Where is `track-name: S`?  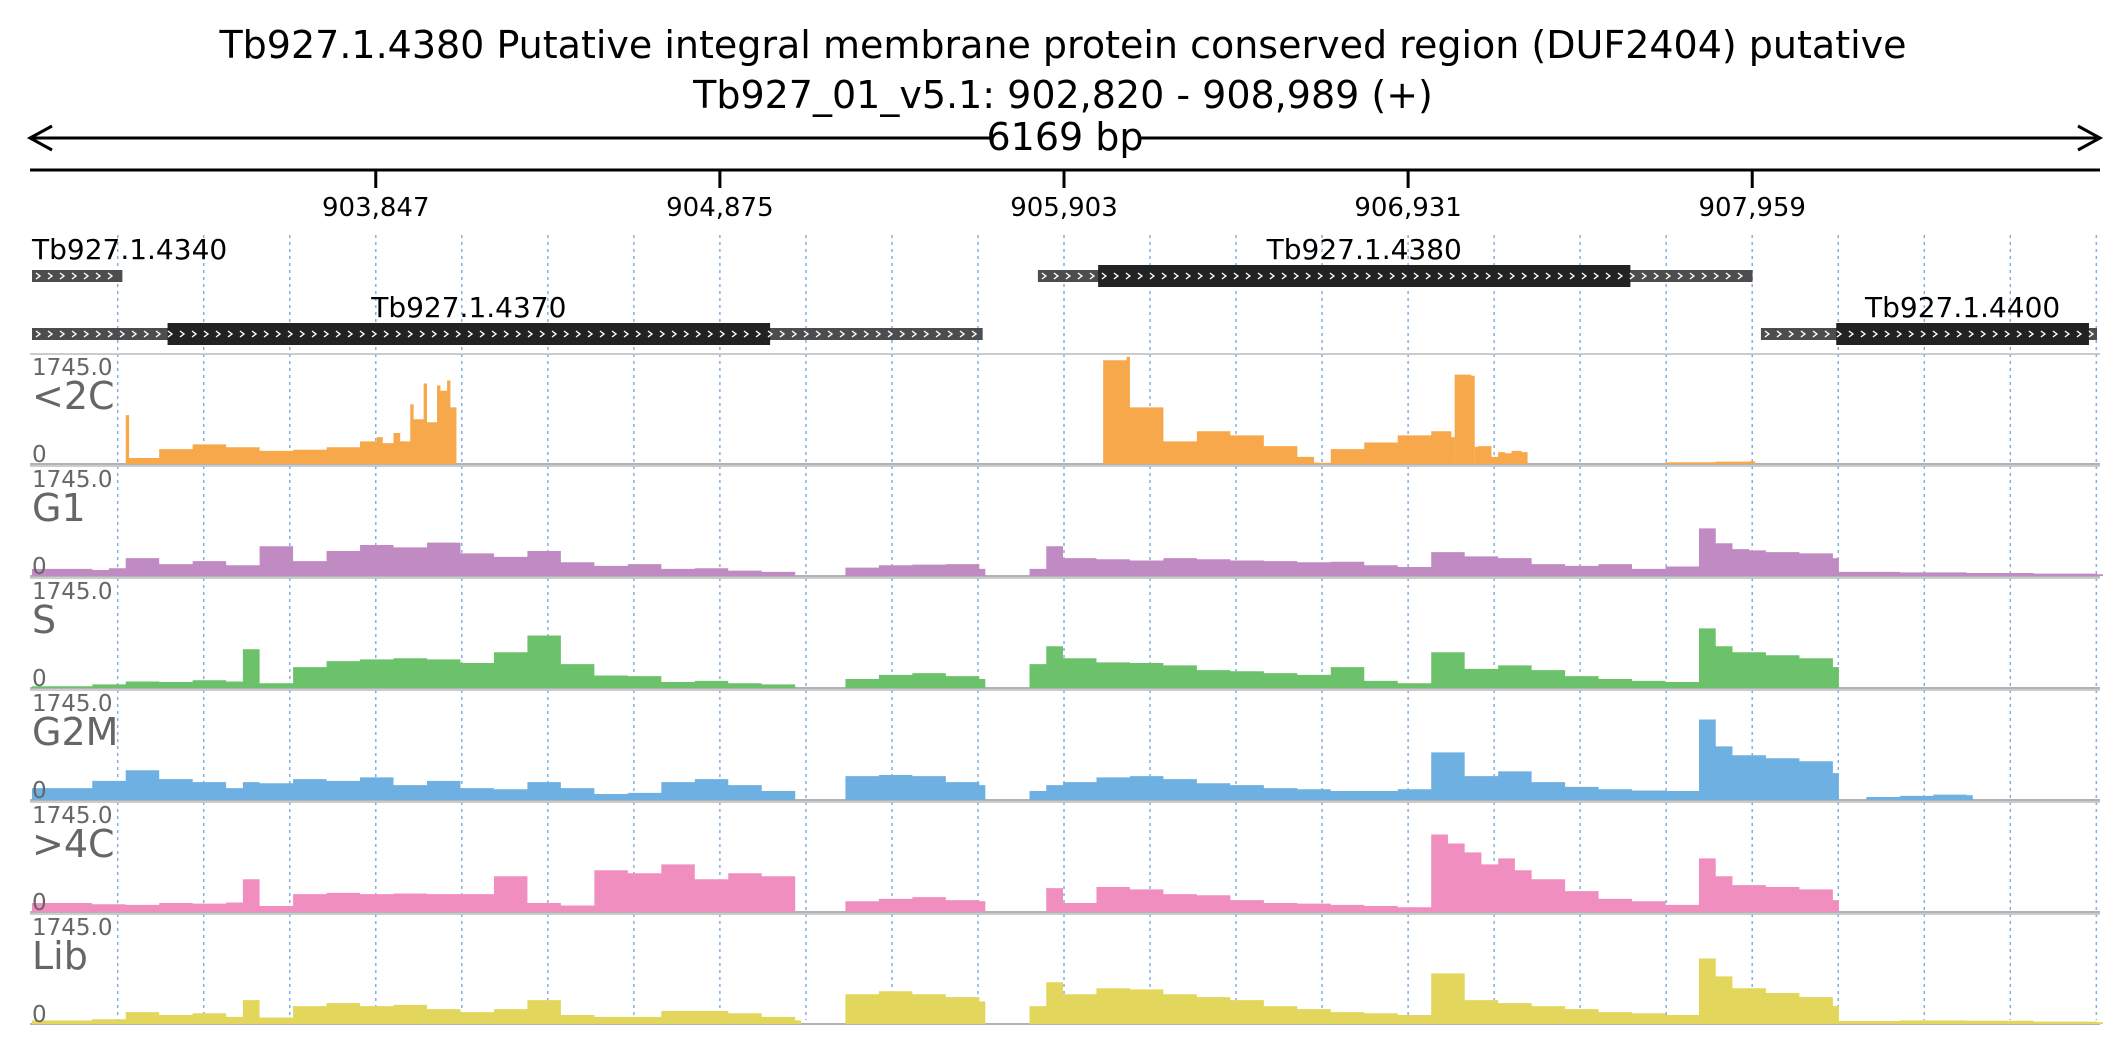
track-name: S is located at coordinates (44, 620).